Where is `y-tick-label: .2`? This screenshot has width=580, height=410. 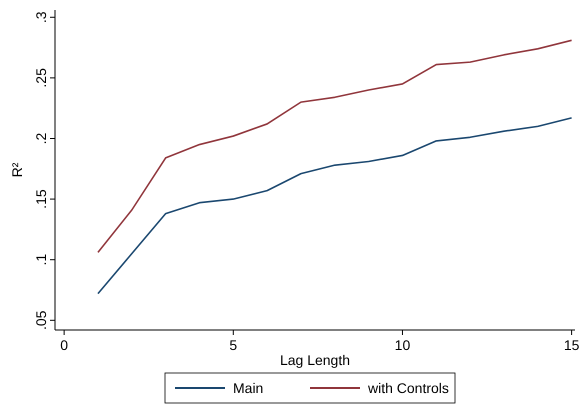 y-tick-label: .2 is located at coordinates (41, 138).